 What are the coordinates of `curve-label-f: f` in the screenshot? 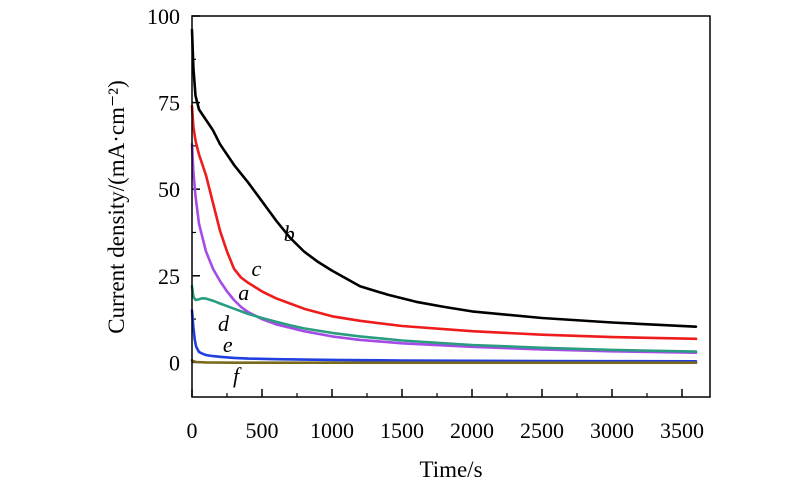 It's located at (237, 375).